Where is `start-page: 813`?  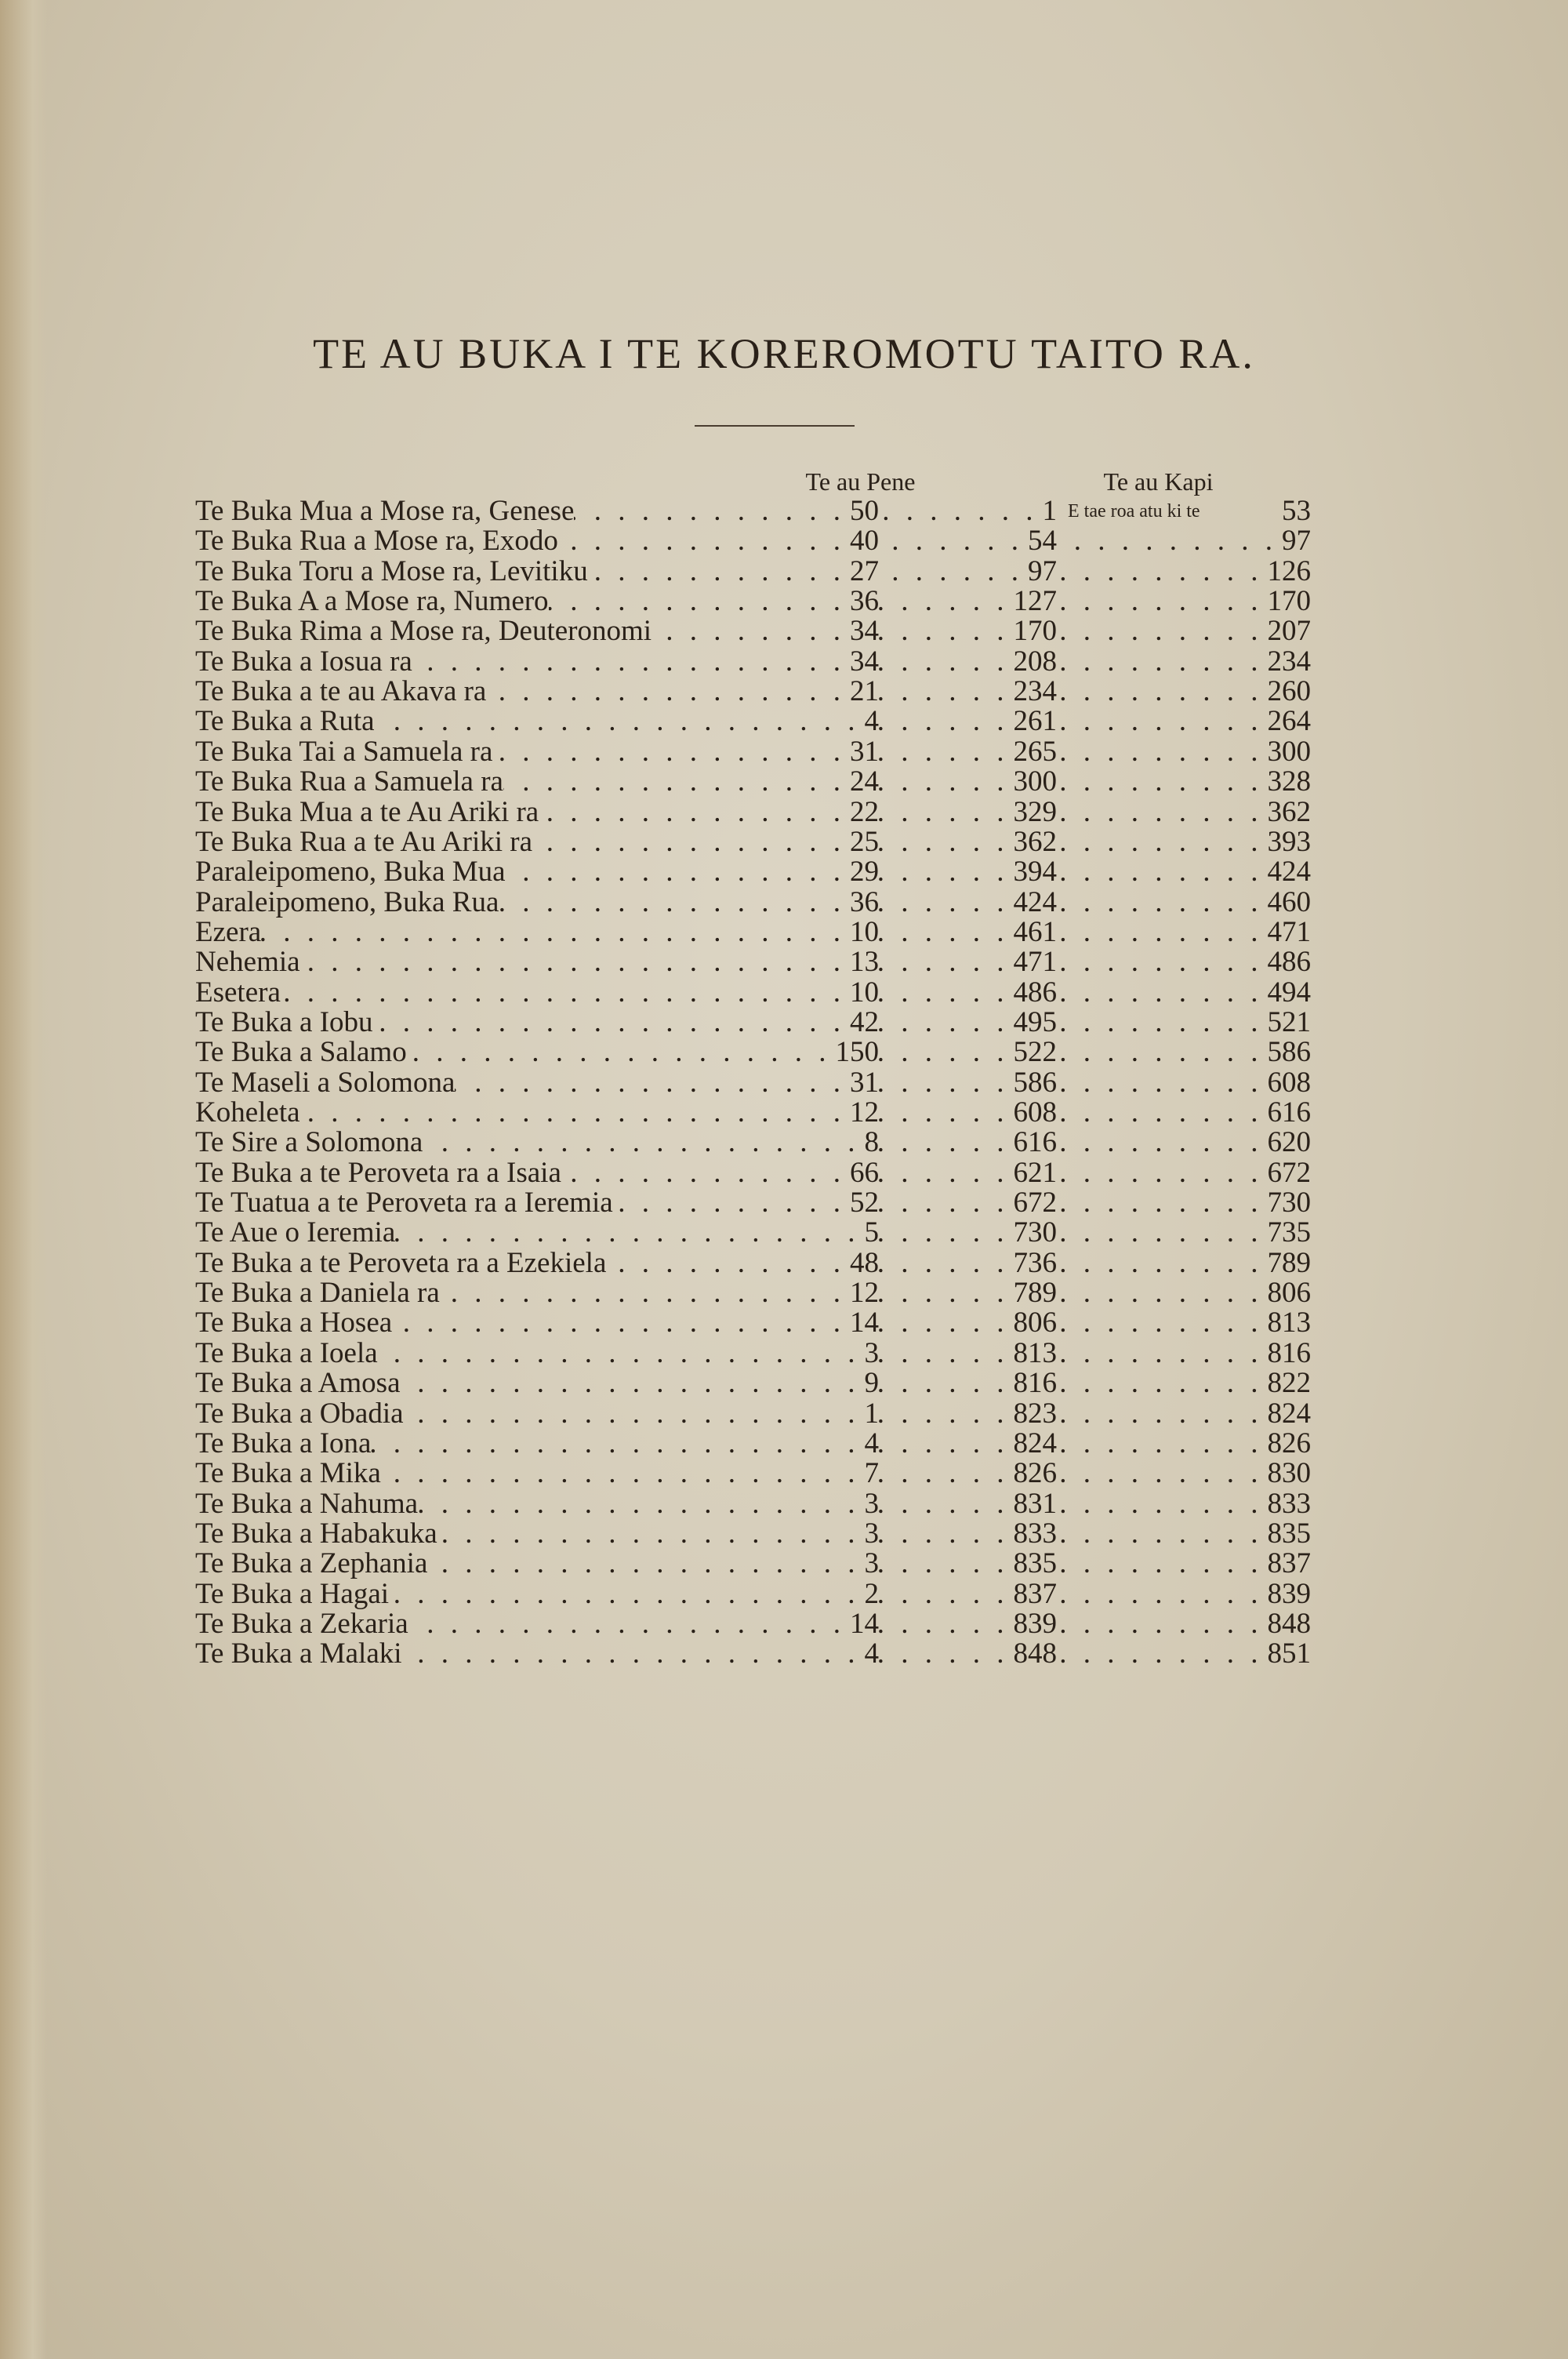
start-page: 813 is located at coordinates (1035, 1353).